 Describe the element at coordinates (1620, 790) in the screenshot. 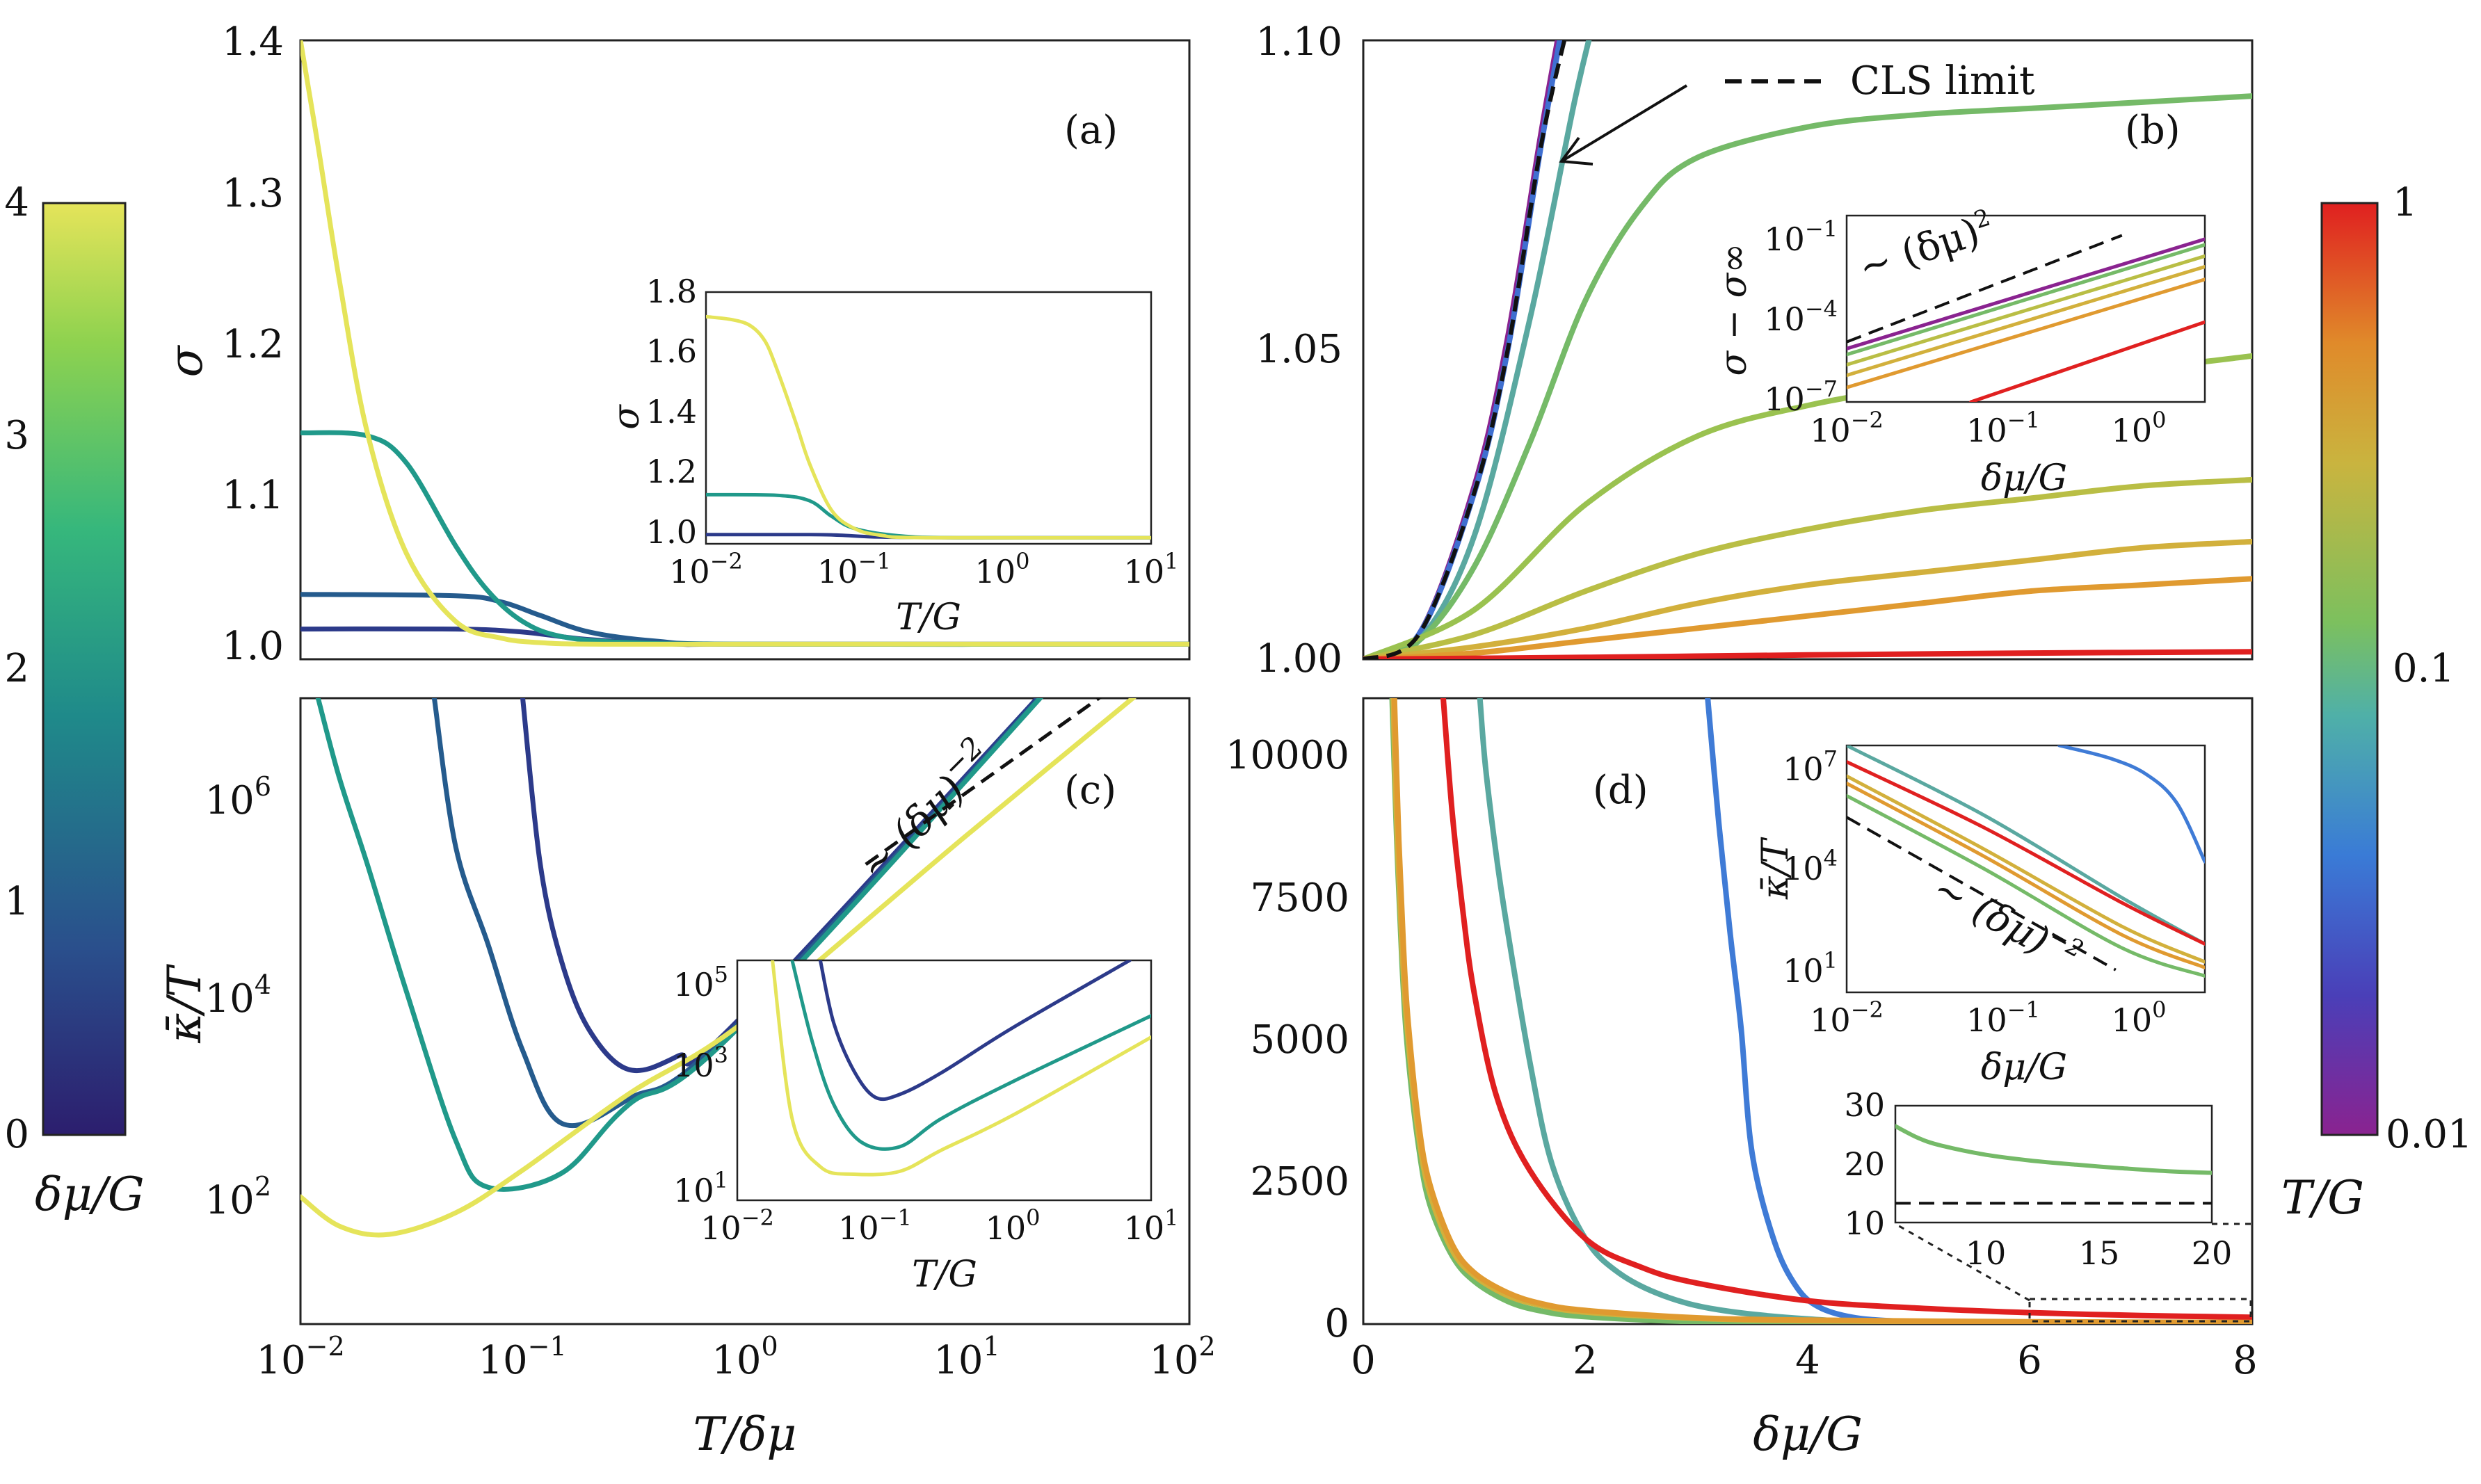

I see `panel-d-label: (d)` at that location.